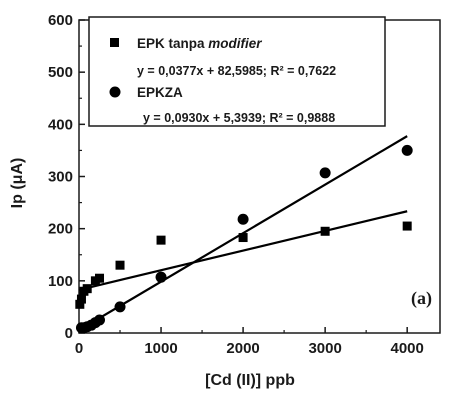 The image size is (469, 402). Describe the element at coordinates (242, 348) in the screenshot. I see `x-tick-label-2000: 2000` at that location.